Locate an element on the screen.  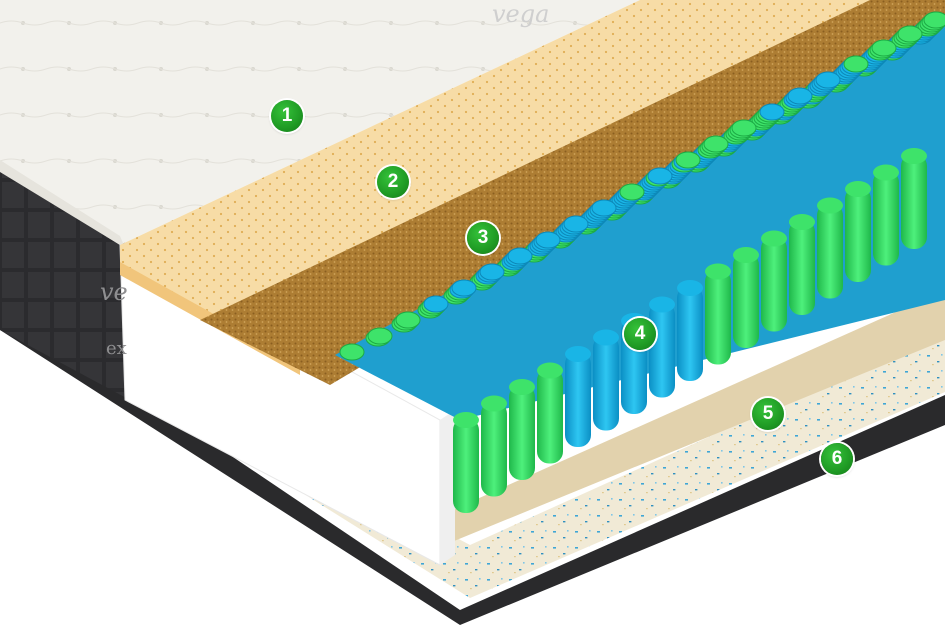
cover-brand-text: vega is located at coordinates (521, 14).